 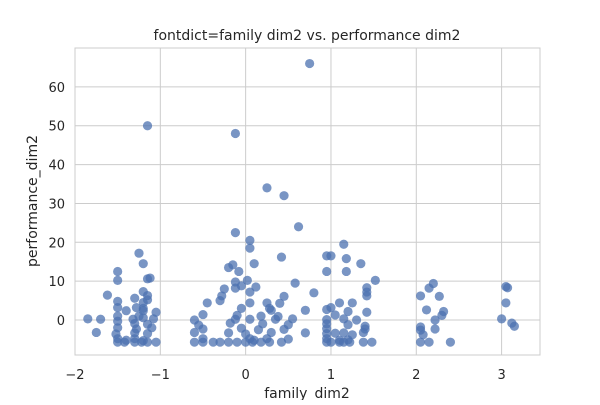 I want to click on y-tick-label: 30, so click(x=56, y=204).